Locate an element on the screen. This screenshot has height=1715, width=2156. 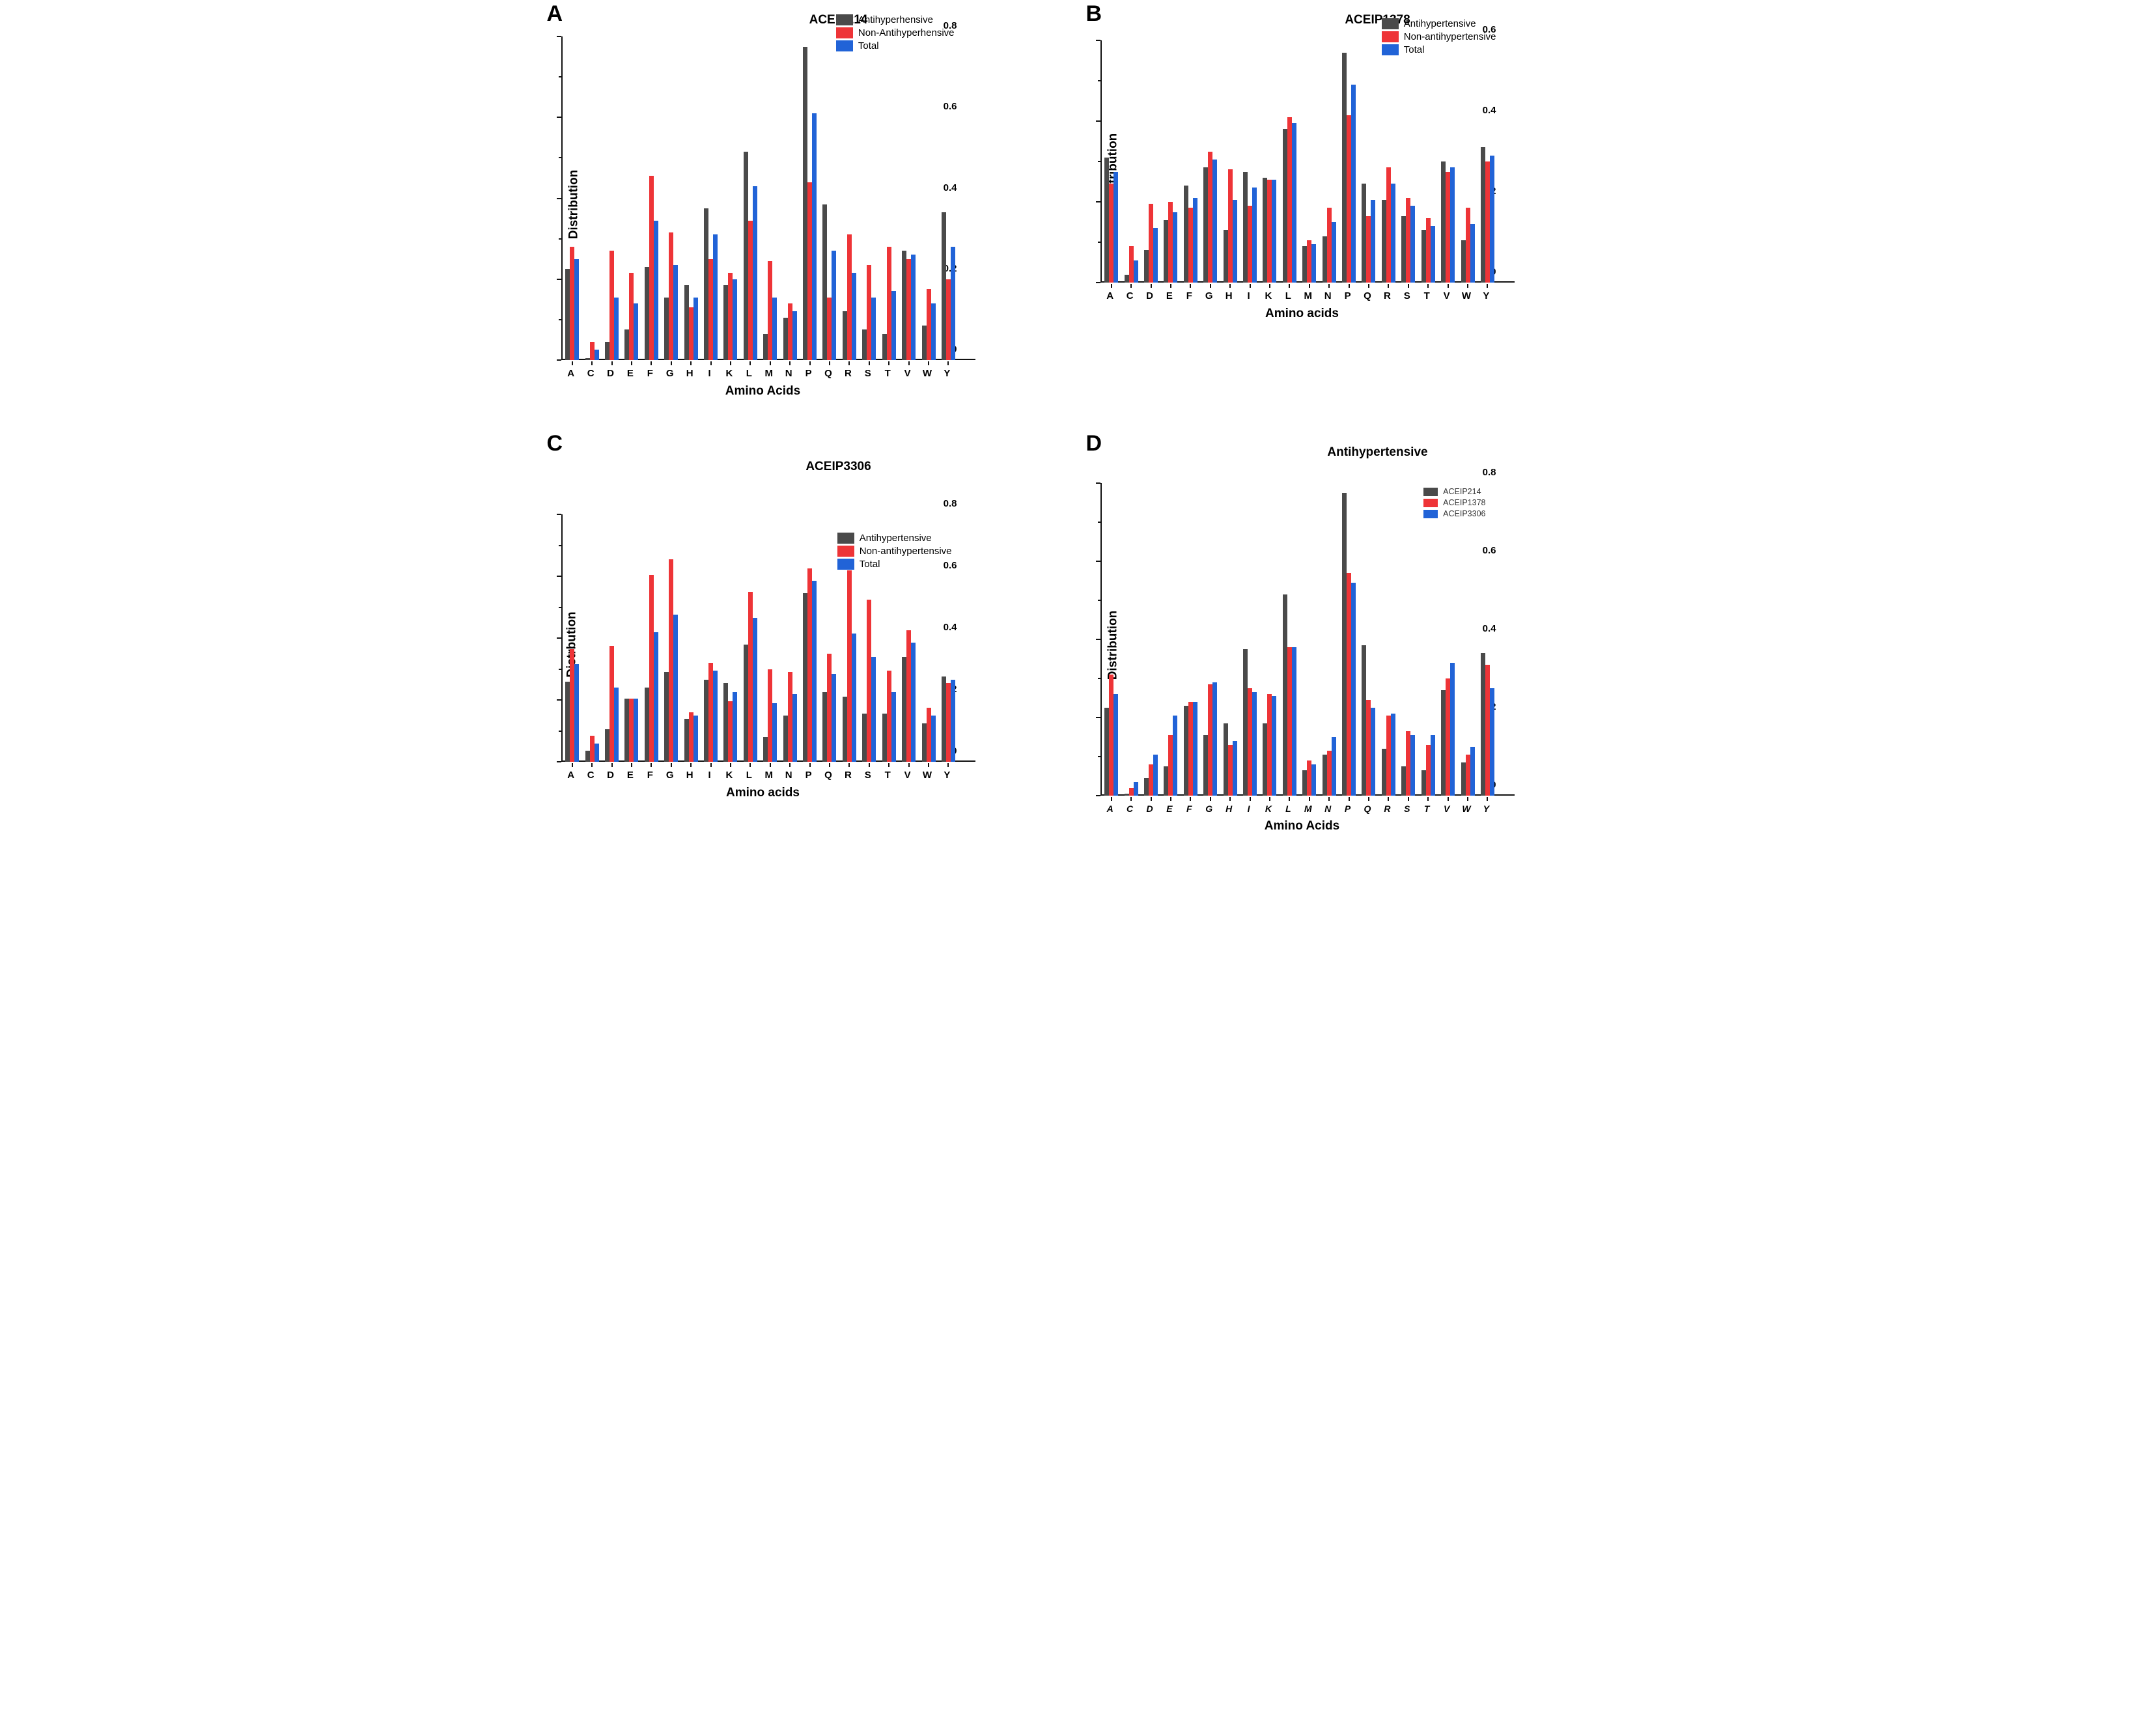
bar-S-Total is located at coordinates (874, 328).